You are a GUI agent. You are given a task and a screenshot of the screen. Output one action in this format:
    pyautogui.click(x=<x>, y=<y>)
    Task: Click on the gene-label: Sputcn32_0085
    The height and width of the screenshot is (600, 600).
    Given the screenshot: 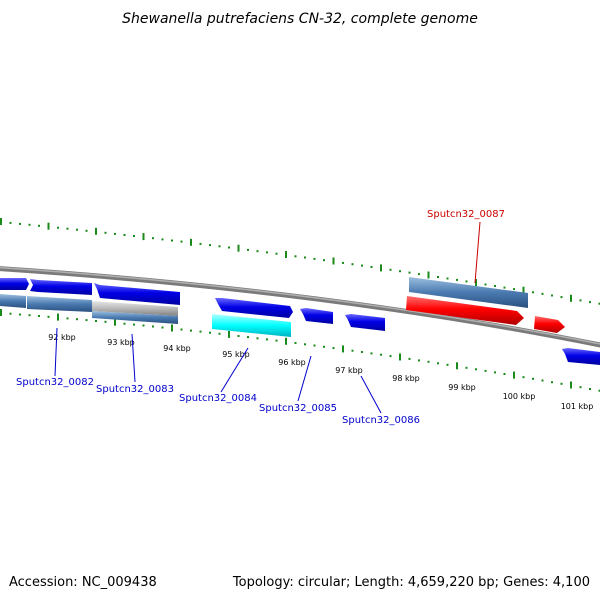 What is the action you would take?
    pyautogui.click(x=298, y=408)
    